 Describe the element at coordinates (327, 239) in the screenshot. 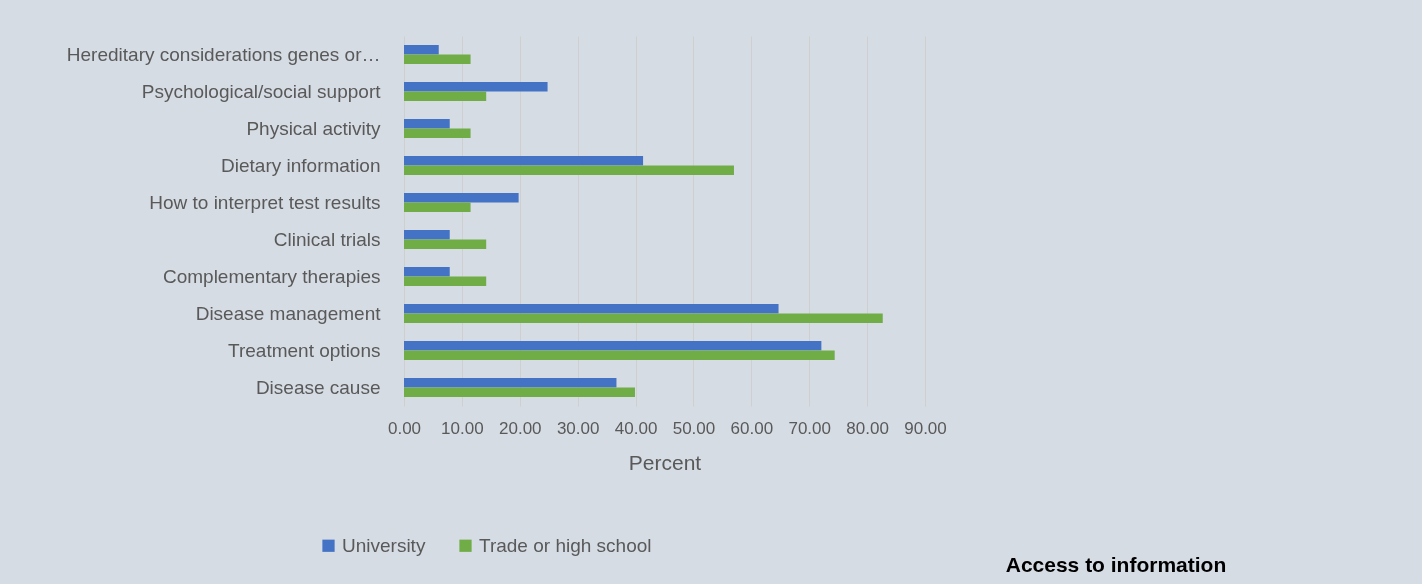

I see `y-tick-label: Clinical trials` at that location.